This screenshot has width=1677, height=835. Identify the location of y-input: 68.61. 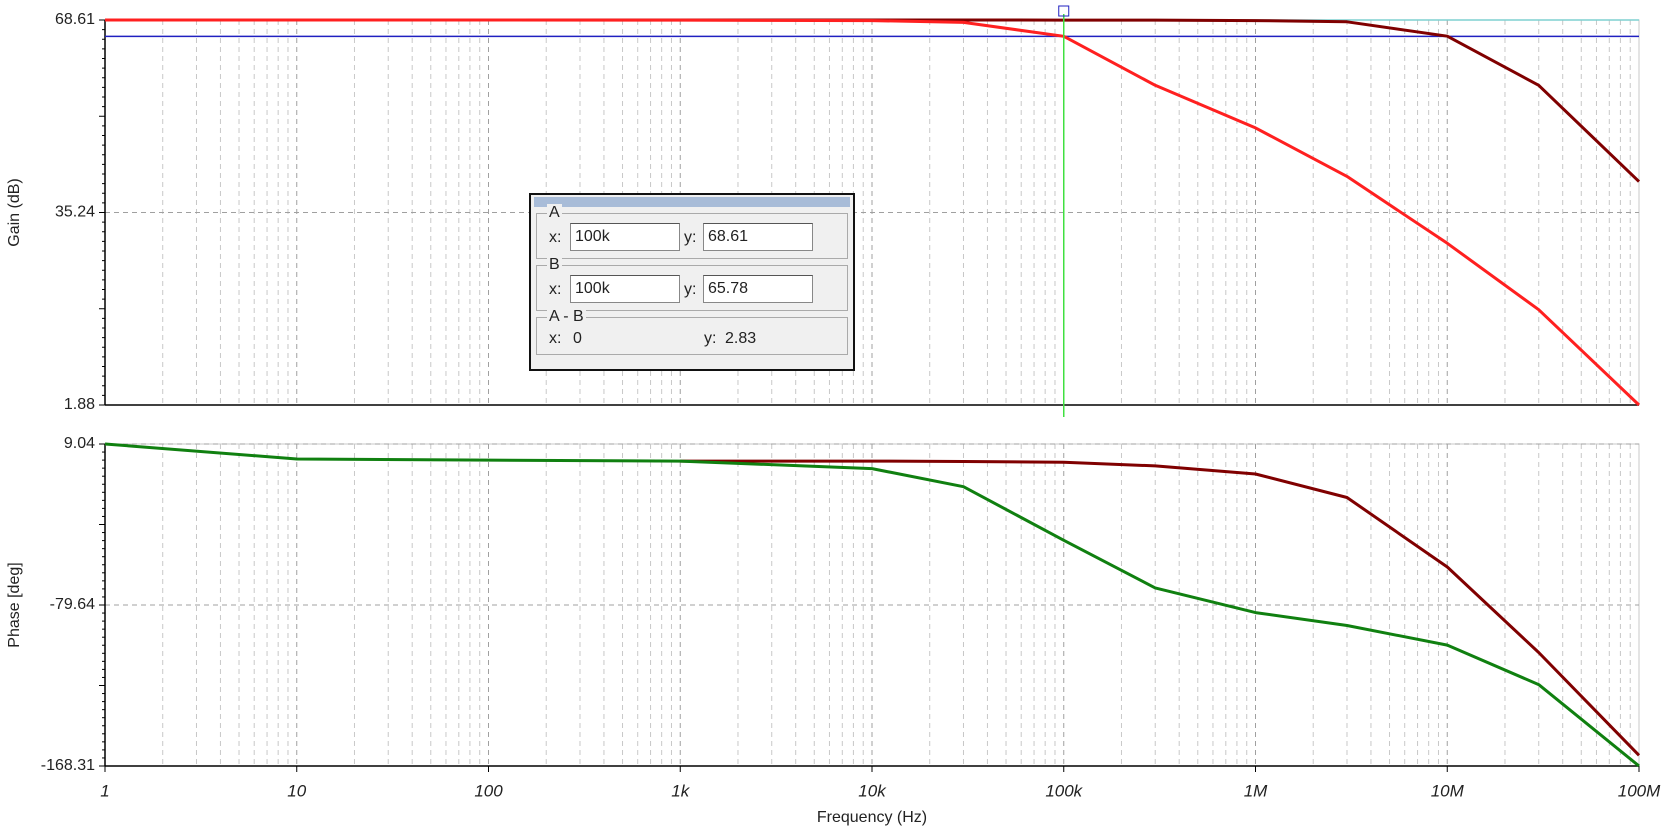
(758, 237).